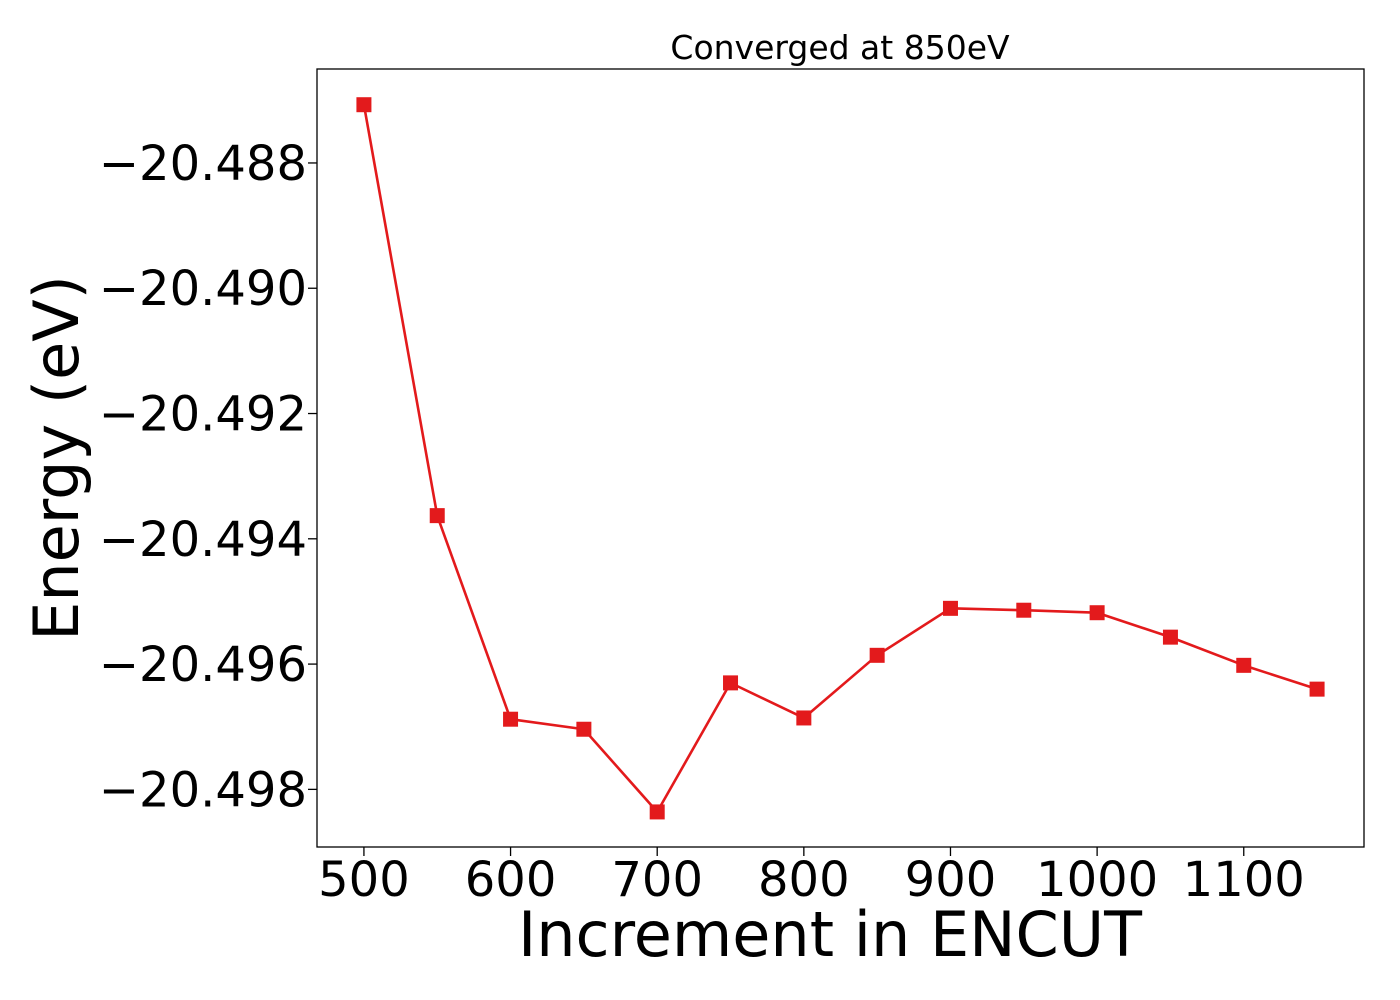  I want to click on y-tick-label: −20.494, so click(203, 540).